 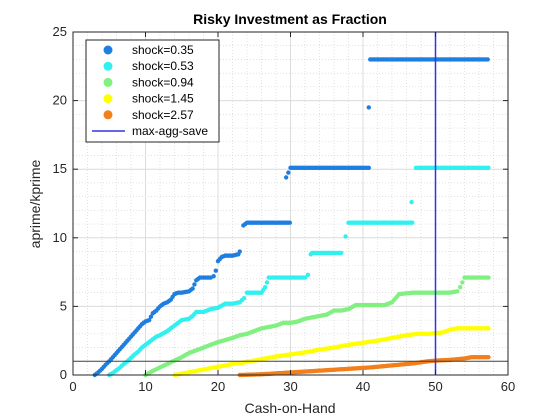 What do you see at coordinates (60, 237) in the screenshot?
I see `y-tick-label: 10` at bounding box center [60, 237].